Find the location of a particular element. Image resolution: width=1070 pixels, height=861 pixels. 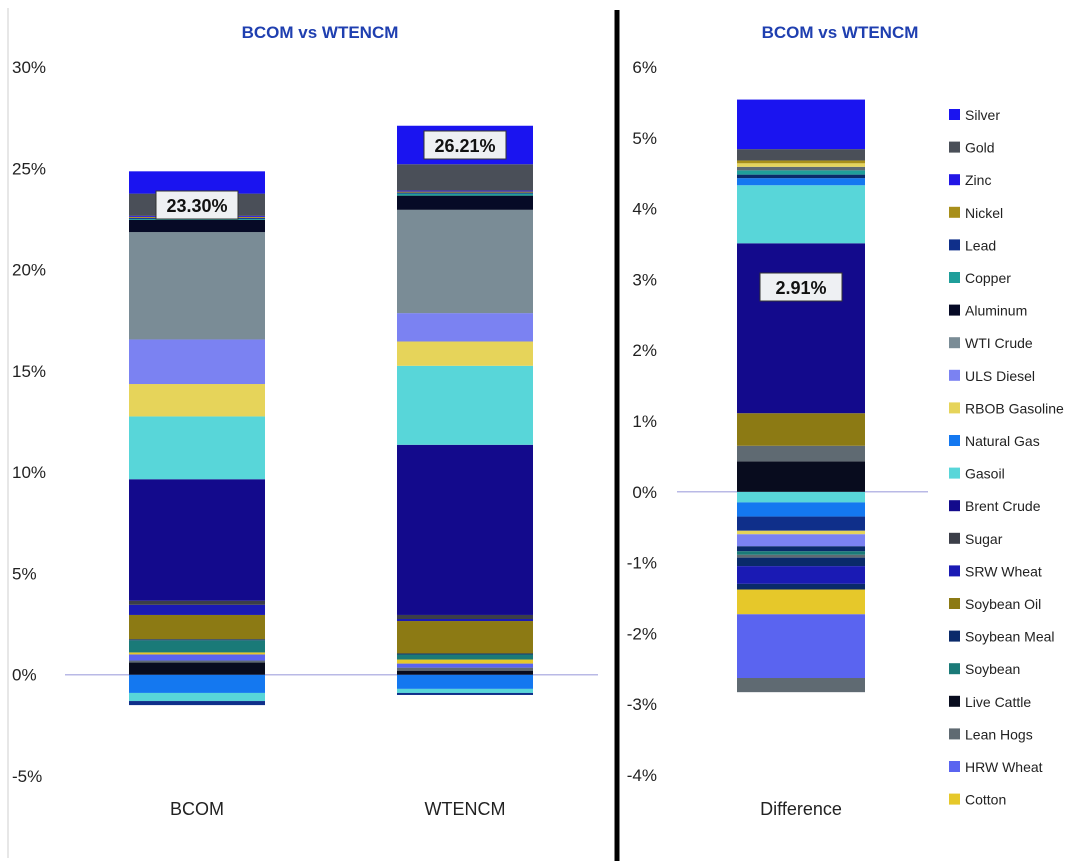

bar-segment-hrw-wheat is located at coordinates (801, 646).